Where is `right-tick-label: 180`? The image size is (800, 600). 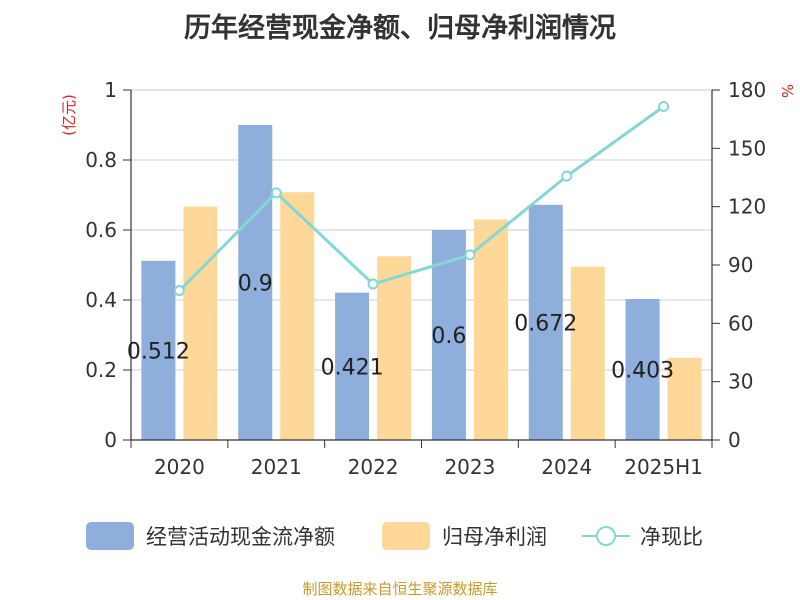
right-tick-label: 180 is located at coordinates (747, 90).